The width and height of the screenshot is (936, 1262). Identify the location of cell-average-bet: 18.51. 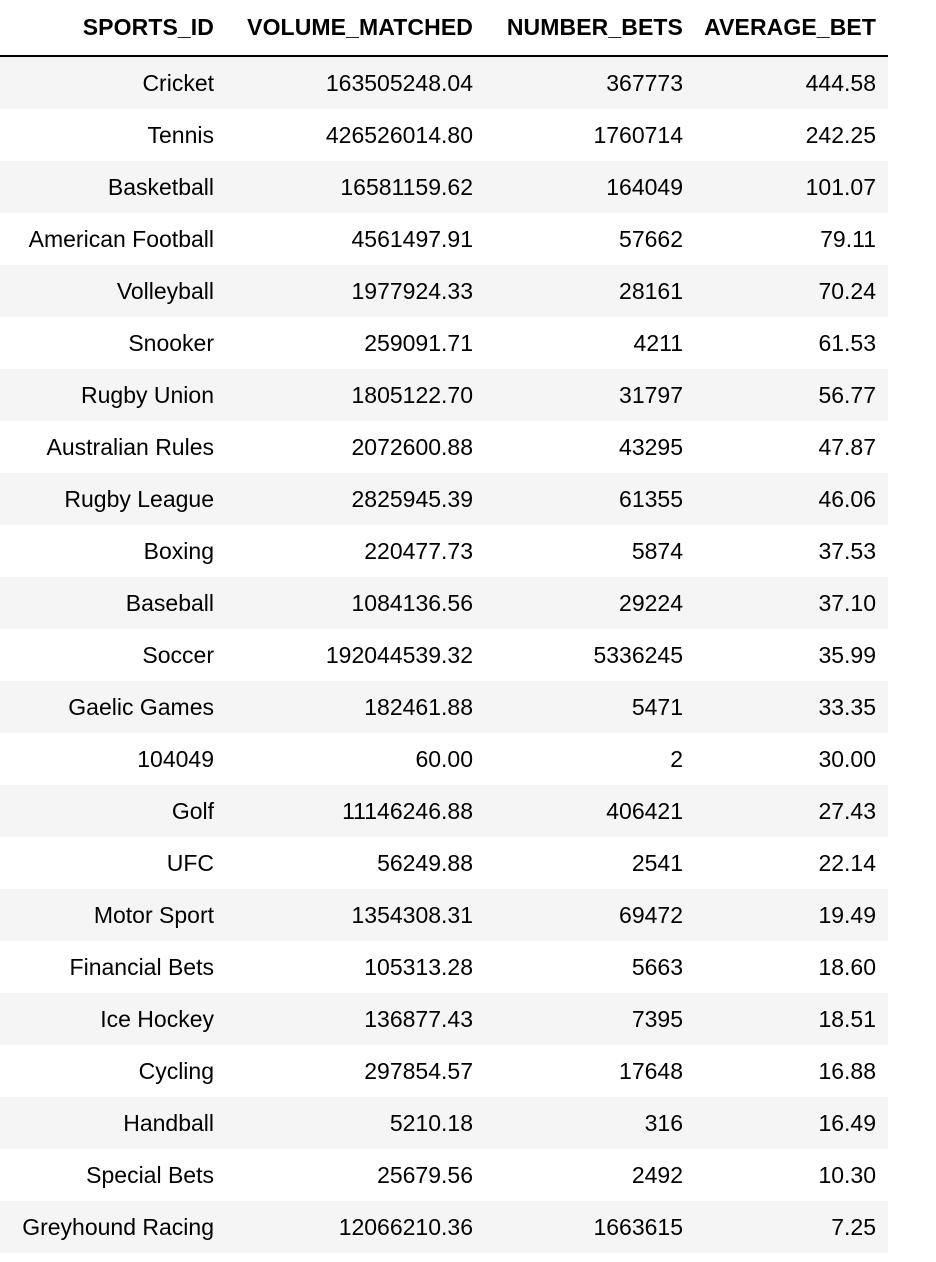
(847, 1018).